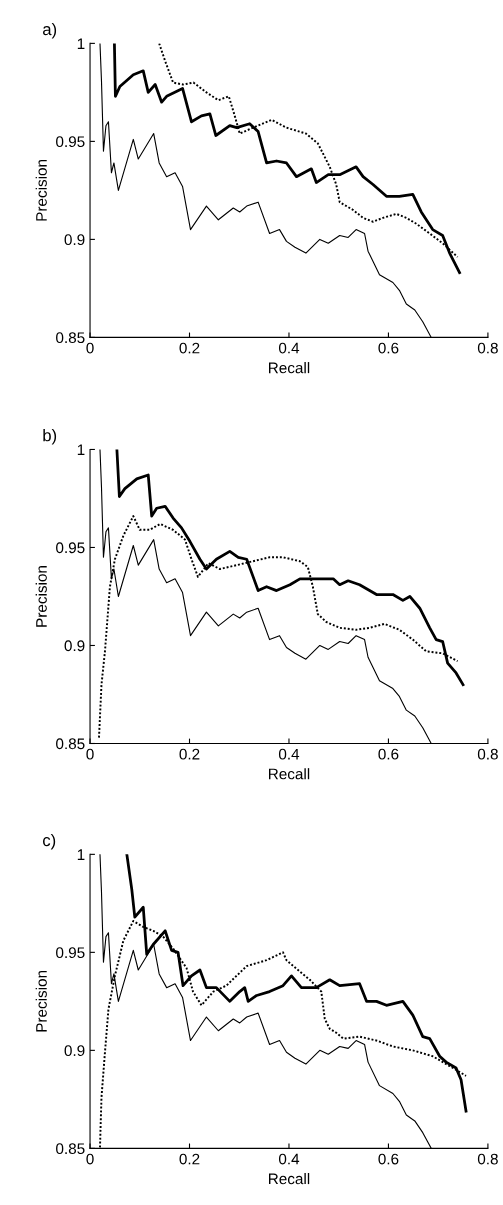 This screenshot has width=503, height=1205. Describe the element at coordinates (287, 159) in the screenshot. I see `line-series` at that location.